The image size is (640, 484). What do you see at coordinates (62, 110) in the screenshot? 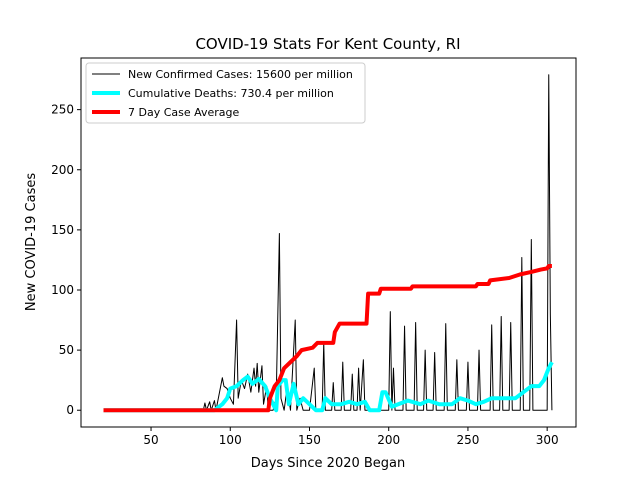
I see `y-tick-label: 250` at bounding box center [62, 110].